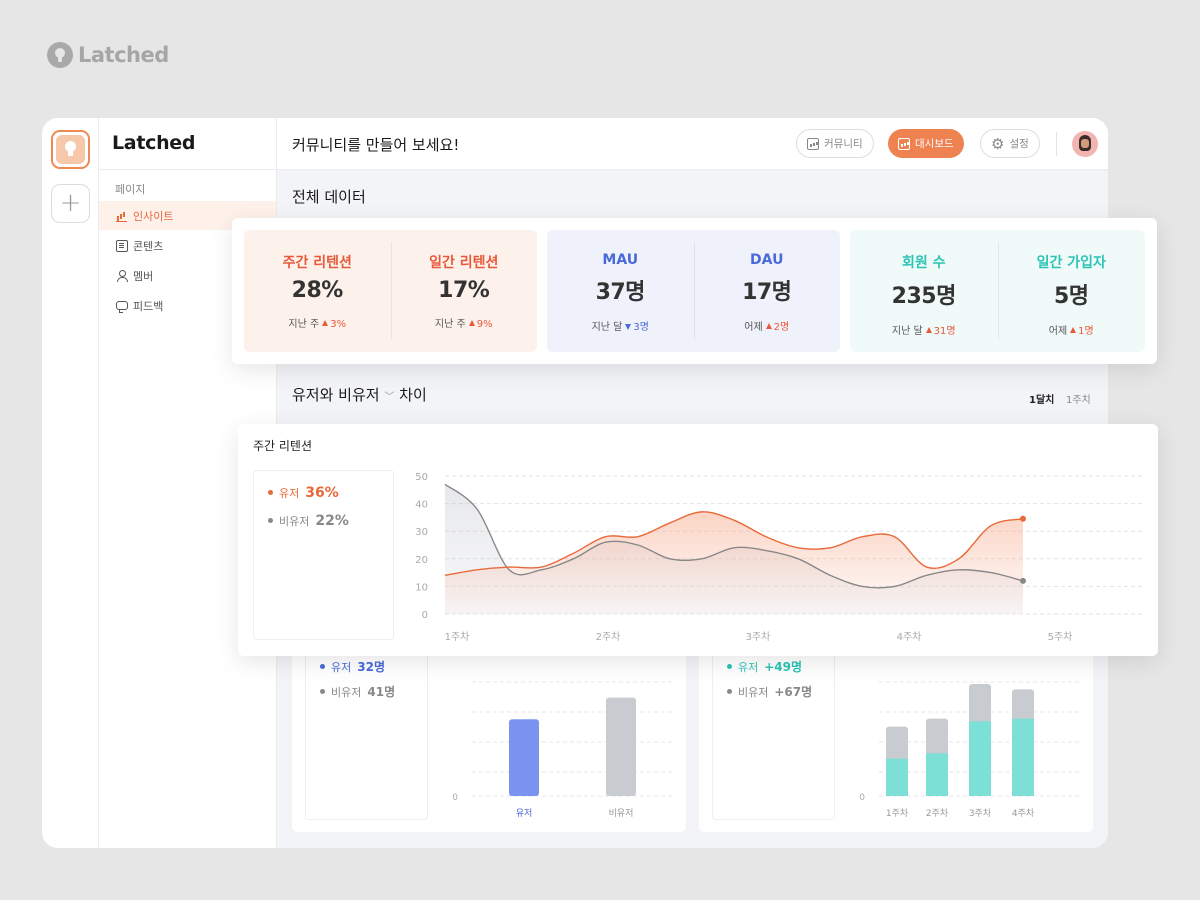 This screenshot has width=1200, height=900. I want to click on tab-community: 커뮤니티, so click(835, 143).